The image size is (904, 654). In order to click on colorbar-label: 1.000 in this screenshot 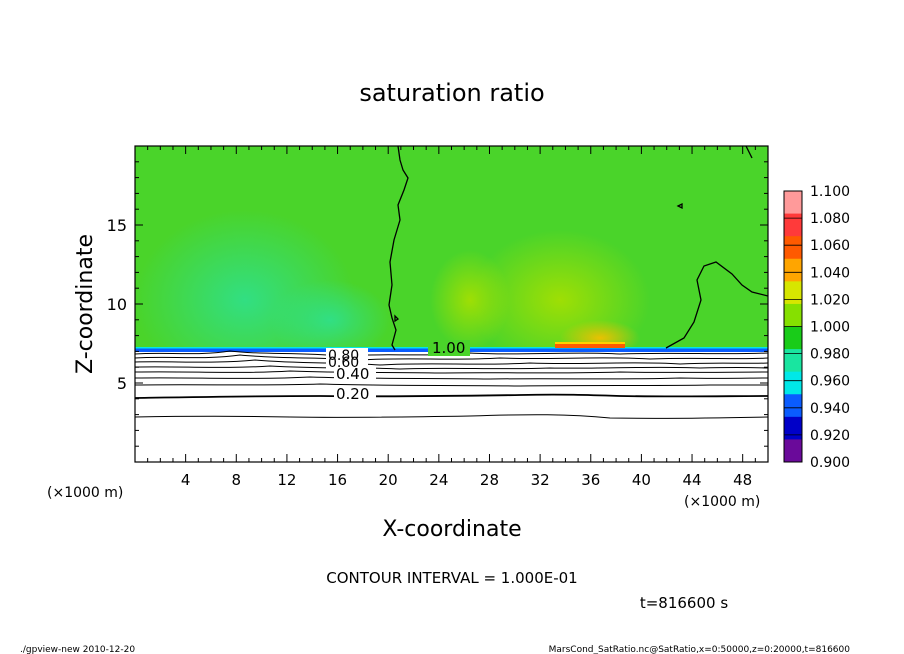, I will do `click(830, 328)`.